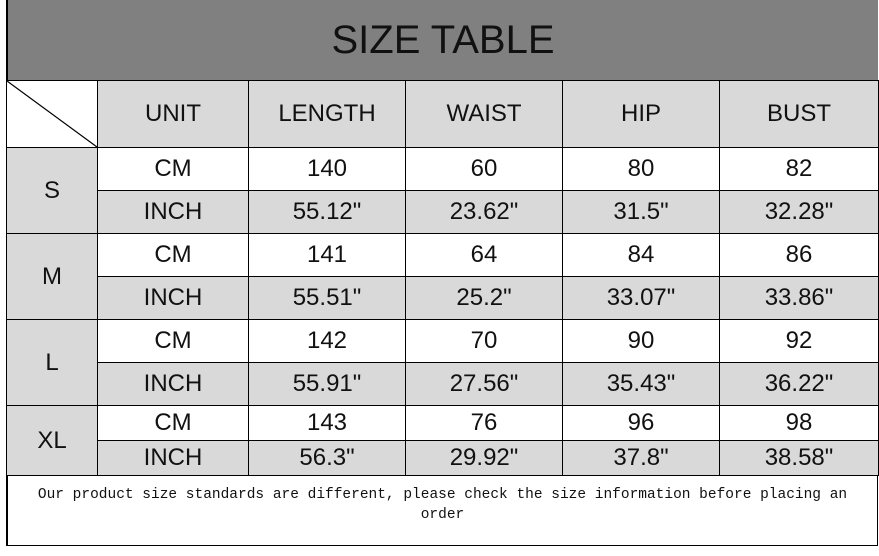  What do you see at coordinates (484, 423) in the screenshot?
I see `value-cell: 76` at bounding box center [484, 423].